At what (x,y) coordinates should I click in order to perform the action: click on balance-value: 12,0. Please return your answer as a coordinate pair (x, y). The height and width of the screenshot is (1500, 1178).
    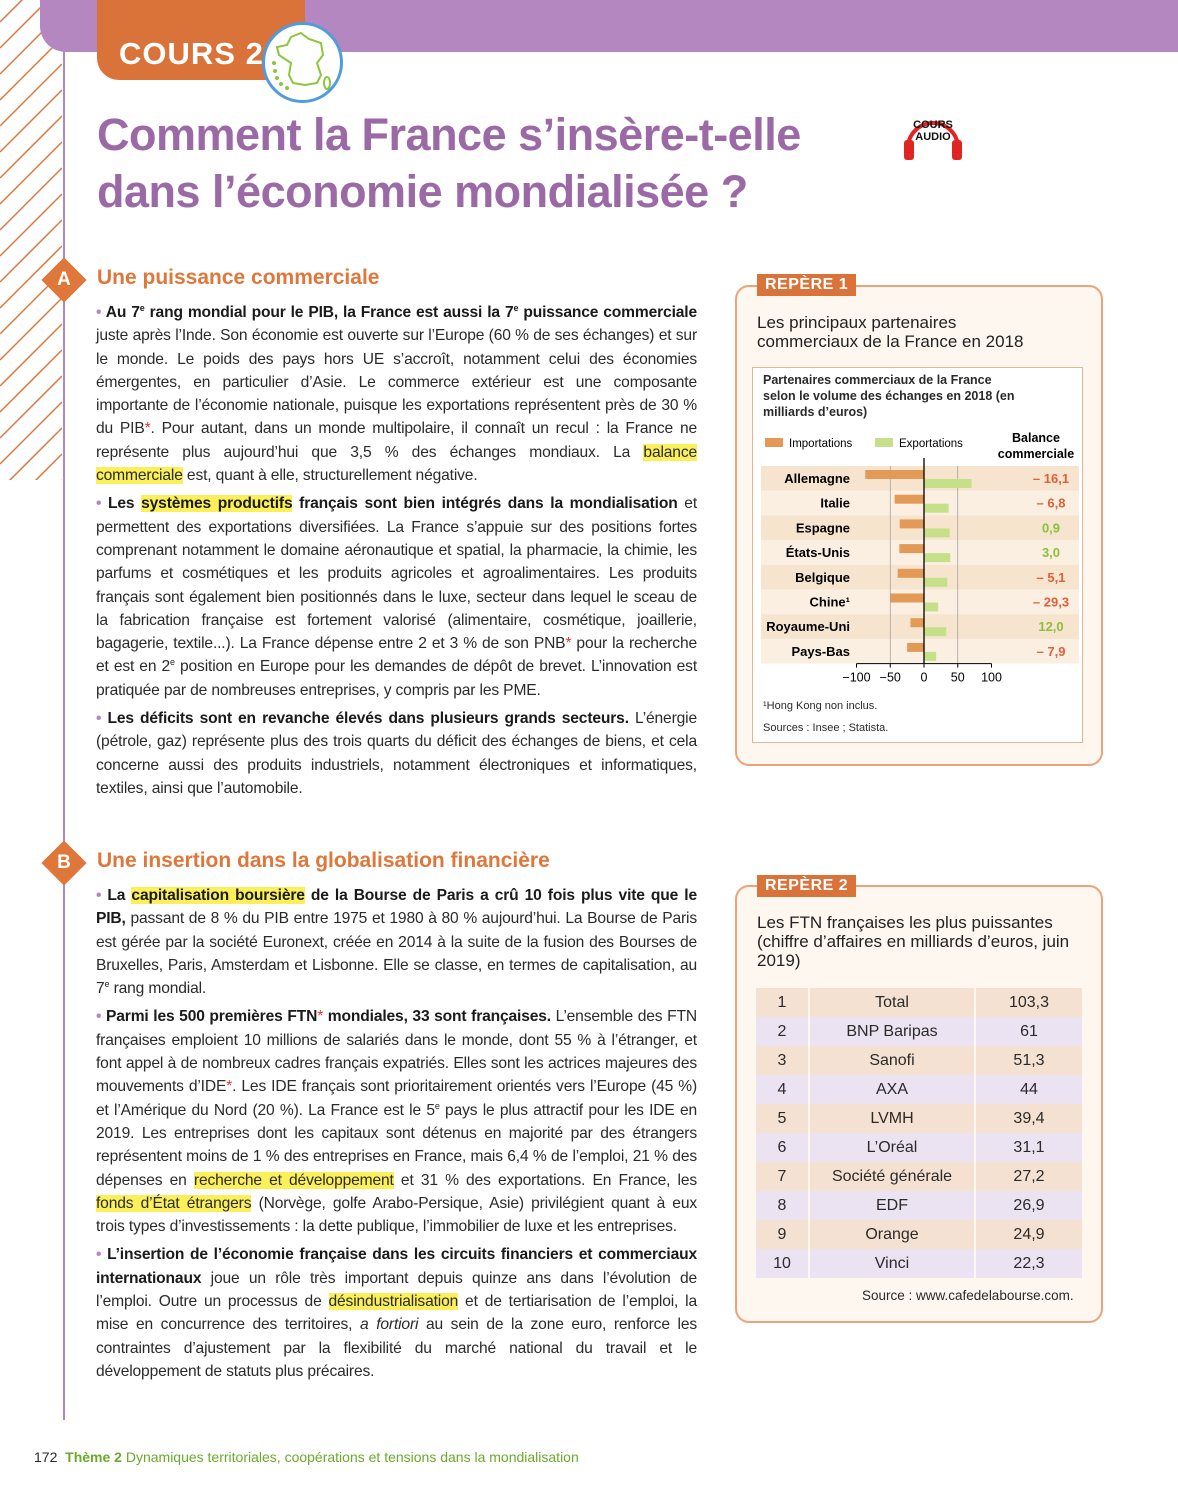
    Looking at the image, I should click on (1050, 626).